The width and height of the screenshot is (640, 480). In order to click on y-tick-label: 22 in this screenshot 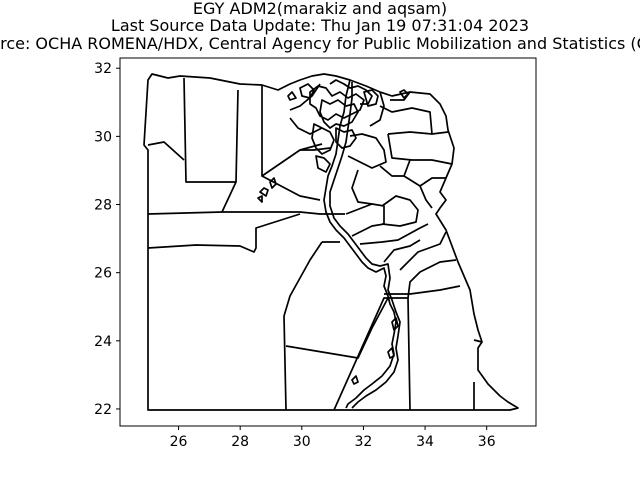, I will do `click(103, 410)`.